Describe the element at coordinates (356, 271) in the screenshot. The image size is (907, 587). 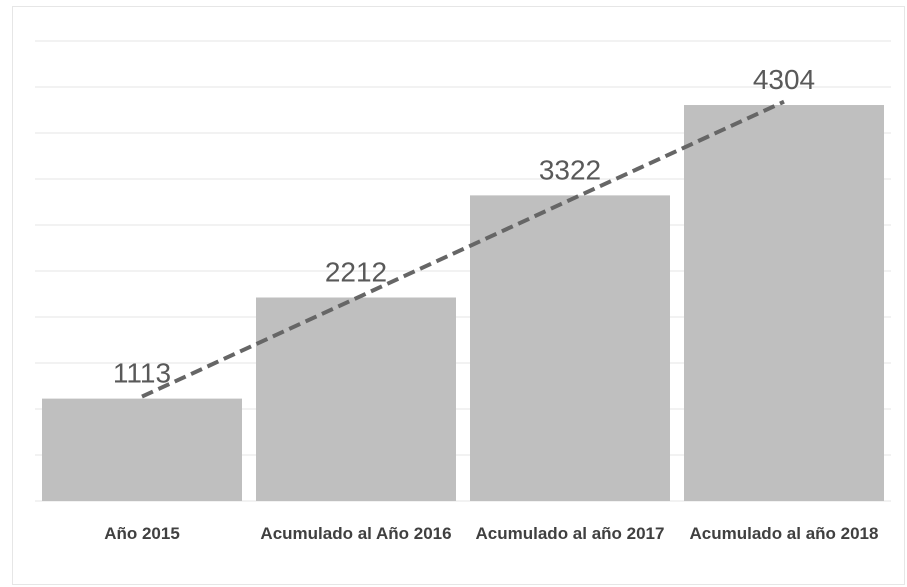
I see `value-label: 2212` at that location.